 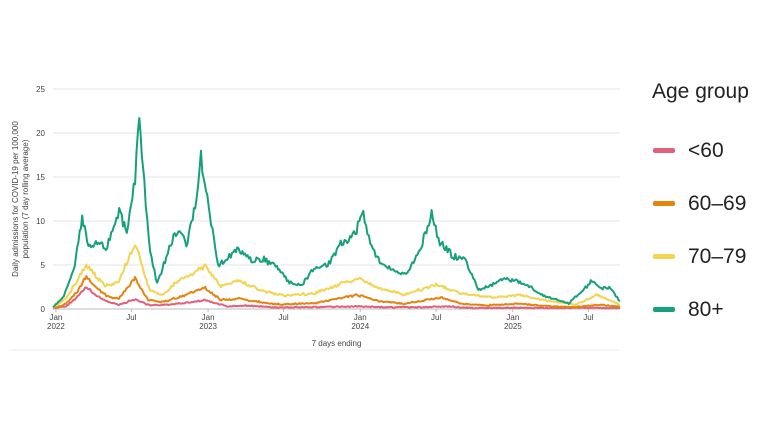 I want to click on legend-label-60-69: 60–69, so click(x=717, y=203).